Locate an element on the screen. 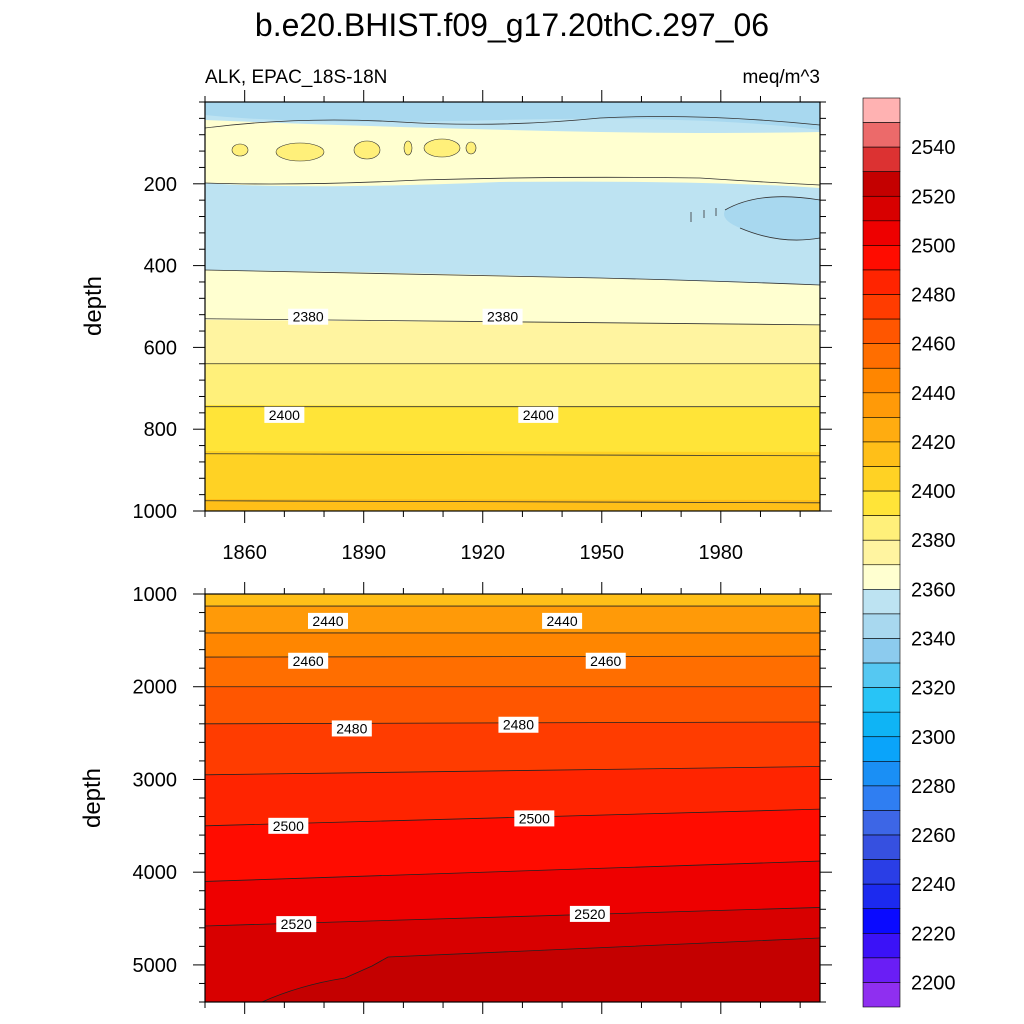 This screenshot has width=1024, height=1024. lower-contour-labels: 2440 2440 2460 2460 2480 2480 2500 2500 2520 2520 is located at coordinates (447, 772).